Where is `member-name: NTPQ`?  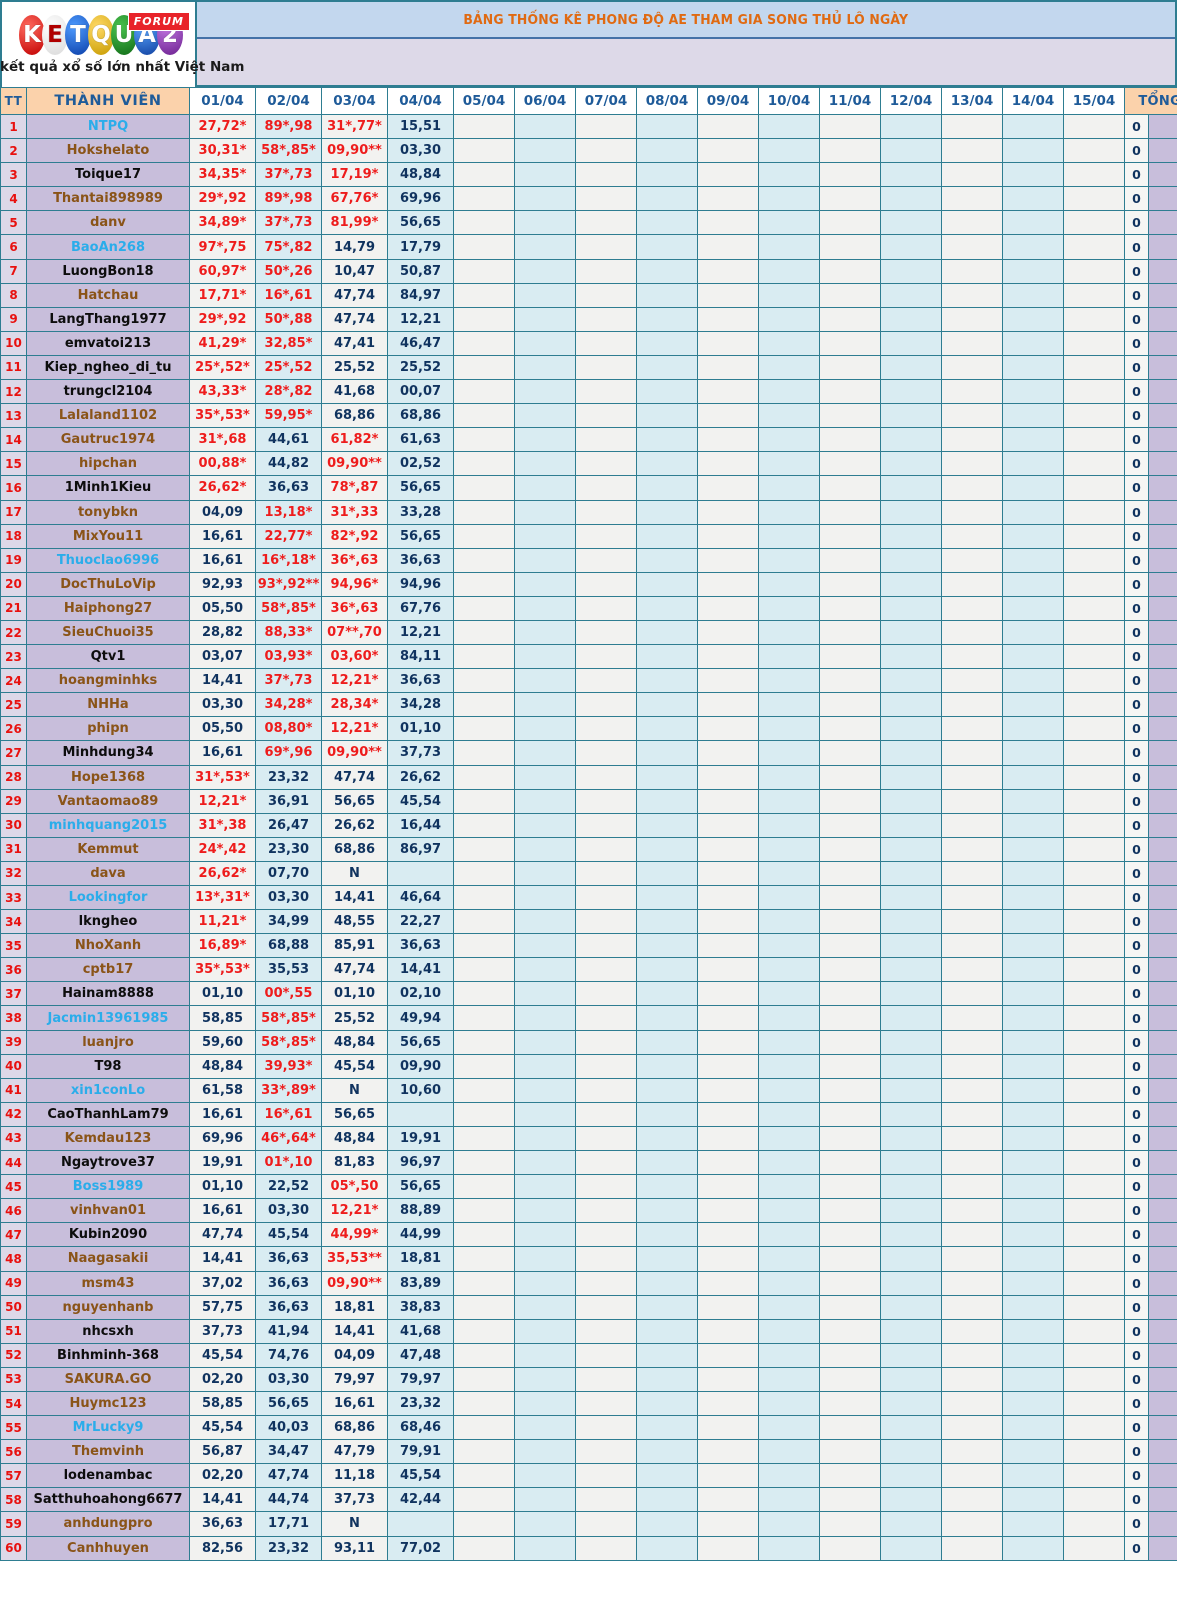 member-name: NTPQ is located at coordinates (108, 126).